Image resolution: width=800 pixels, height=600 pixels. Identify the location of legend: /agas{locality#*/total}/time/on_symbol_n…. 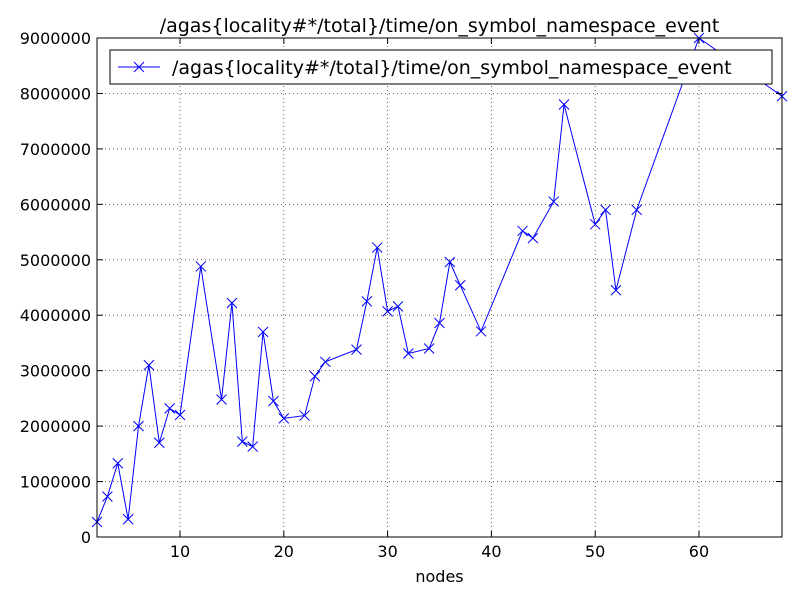
(441, 67).